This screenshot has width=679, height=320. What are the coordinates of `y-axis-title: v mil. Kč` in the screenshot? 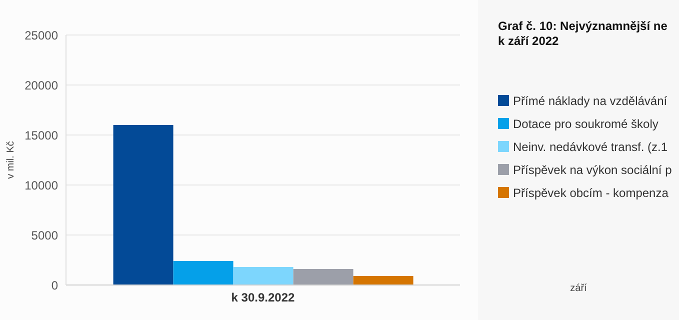 It's located at (11, 160).